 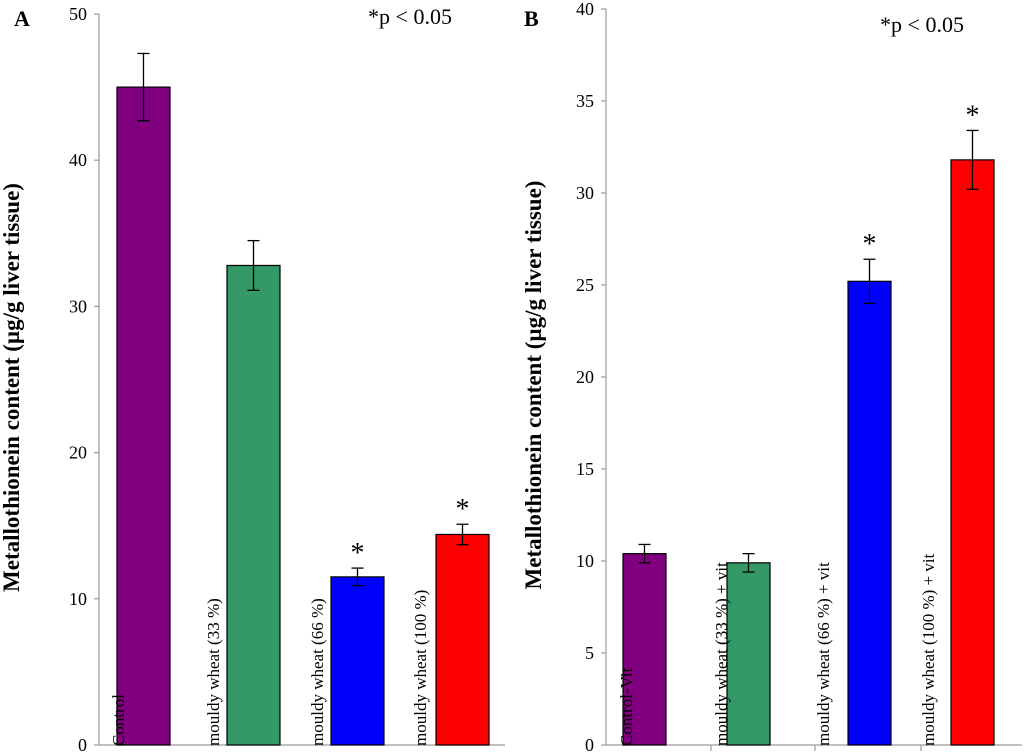 I want to click on y-tick-label: 35, so click(x=585, y=101).